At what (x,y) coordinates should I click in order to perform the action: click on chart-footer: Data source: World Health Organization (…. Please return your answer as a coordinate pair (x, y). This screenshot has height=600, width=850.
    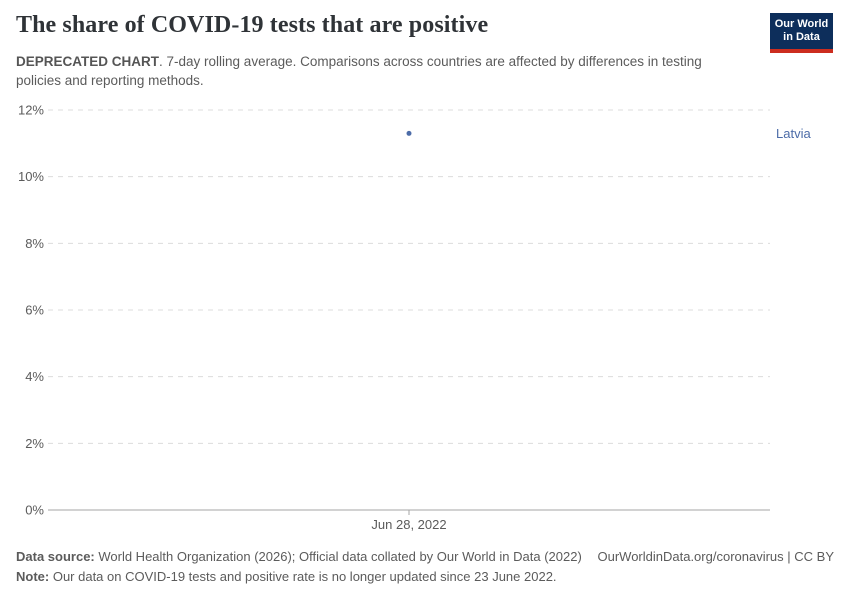
    Looking at the image, I should click on (425, 567).